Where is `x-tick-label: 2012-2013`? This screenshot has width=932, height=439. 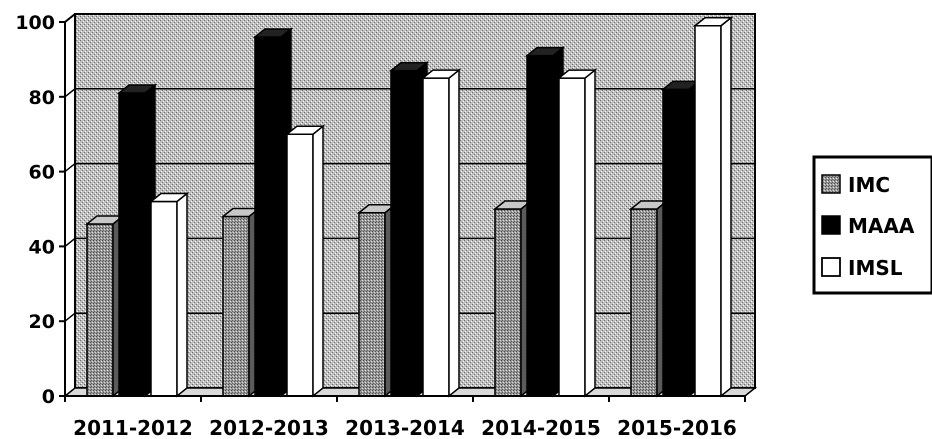
x-tick-label: 2012-2013 is located at coordinates (269, 427).